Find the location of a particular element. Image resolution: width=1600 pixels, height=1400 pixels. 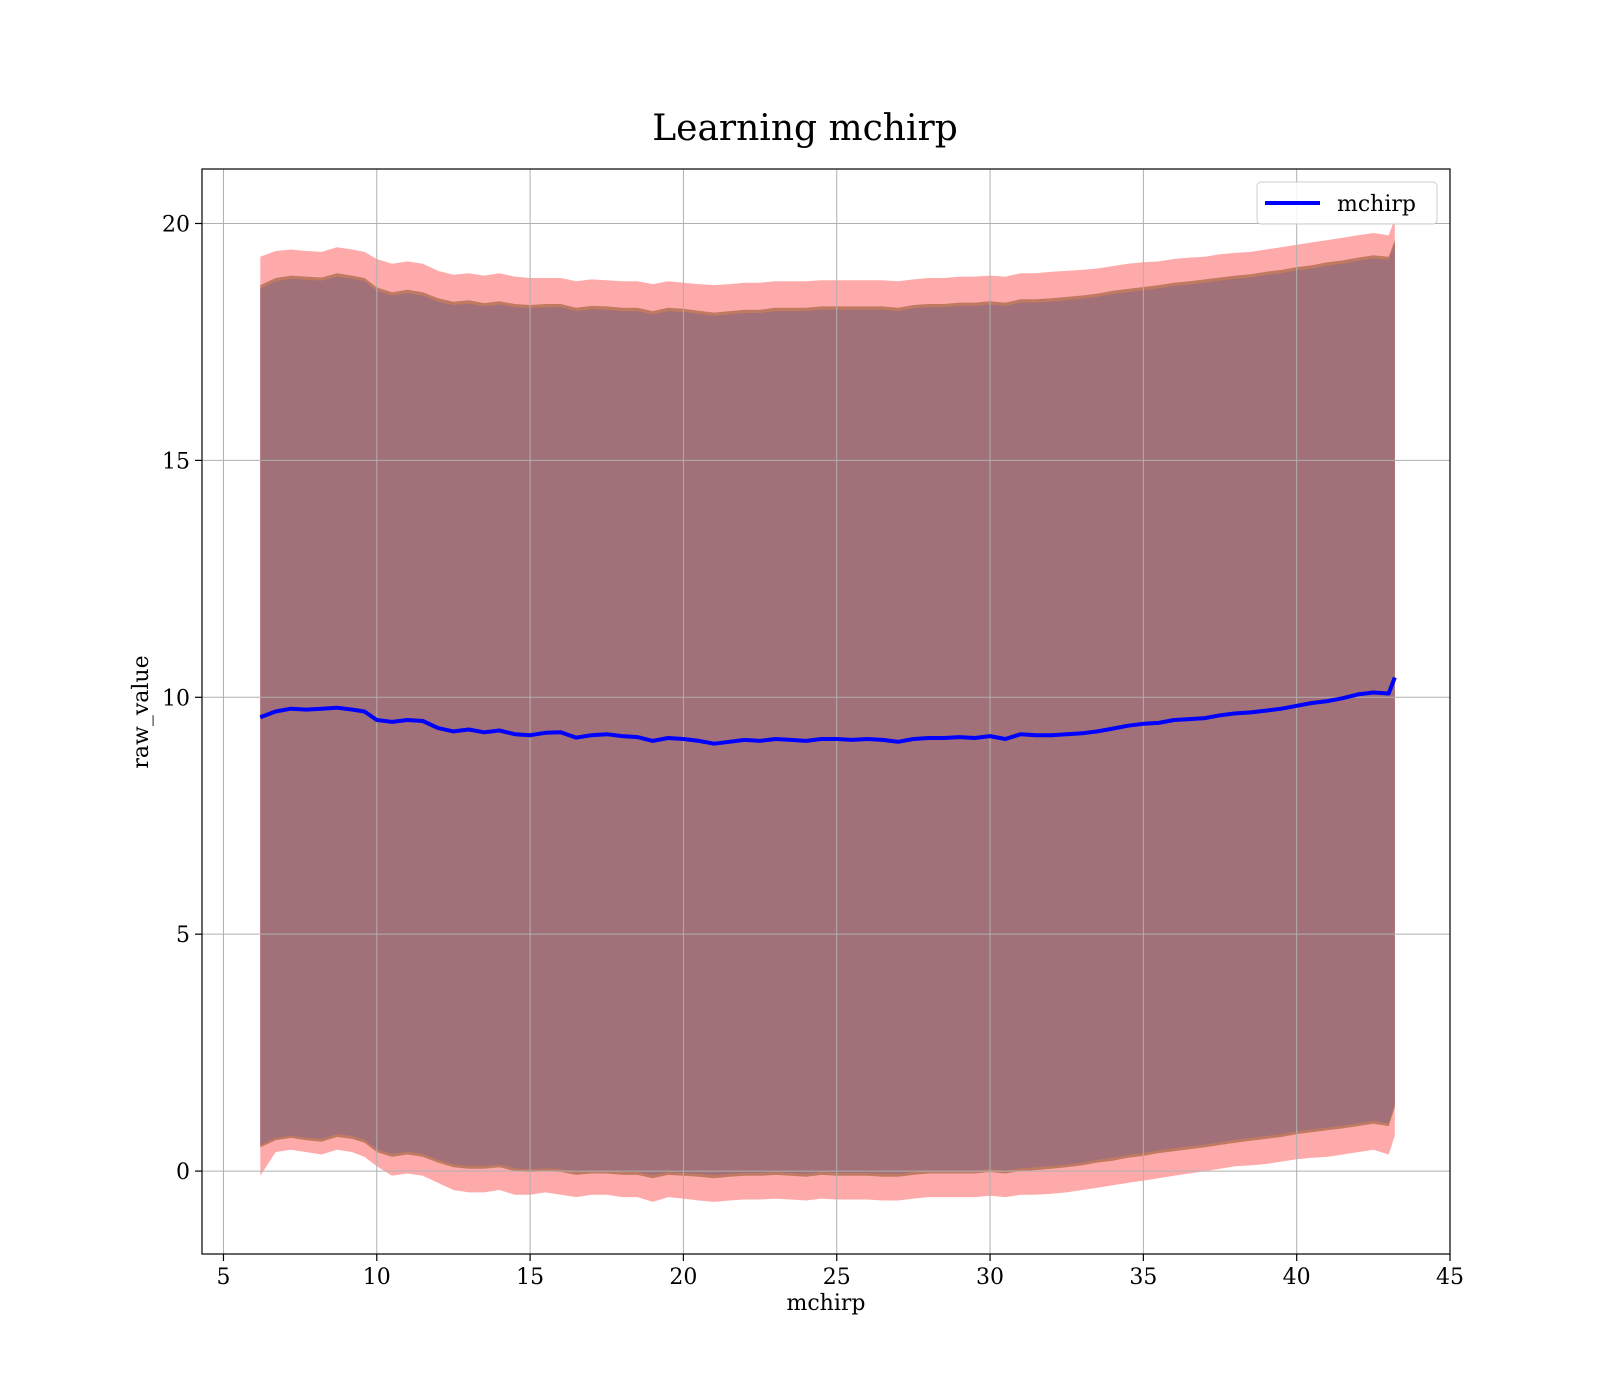

legend: mchirp is located at coordinates (1347, 203).